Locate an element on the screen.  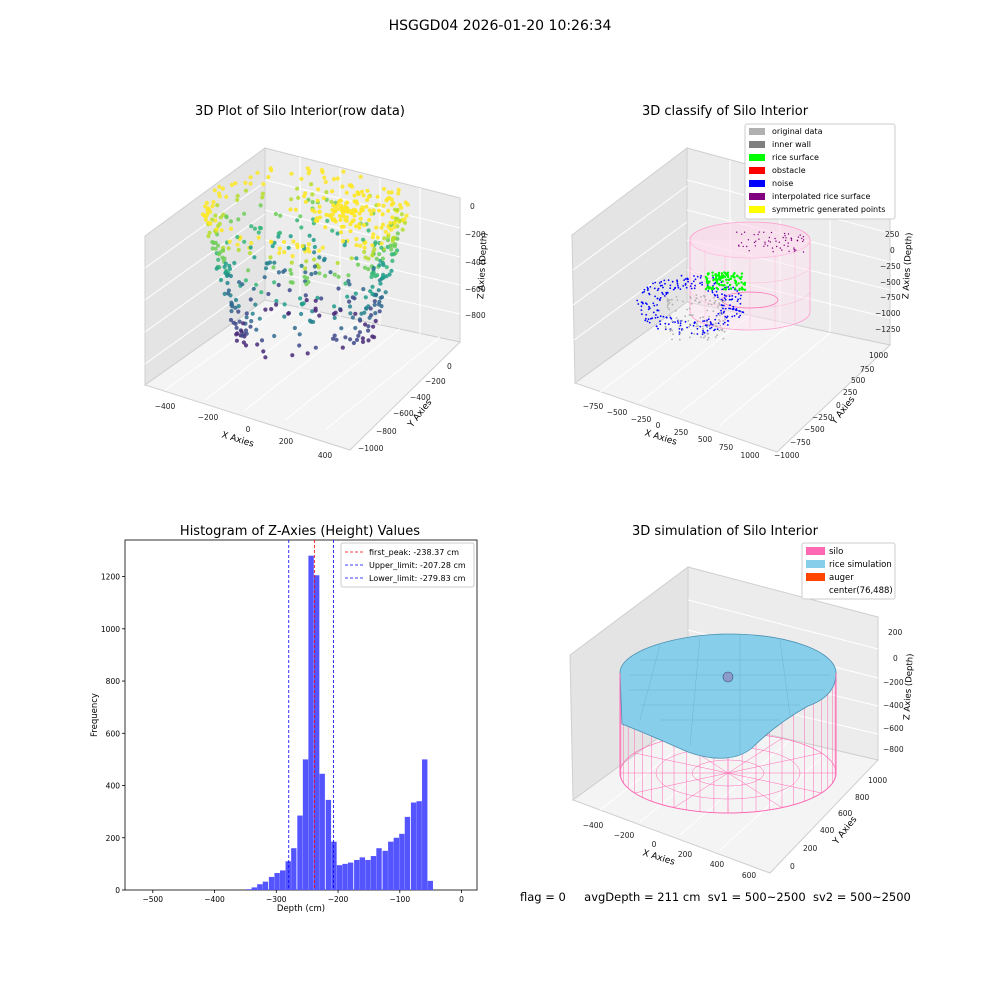
s2-zlabel: Z Axies (Depth) is located at coordinates (907, 265).